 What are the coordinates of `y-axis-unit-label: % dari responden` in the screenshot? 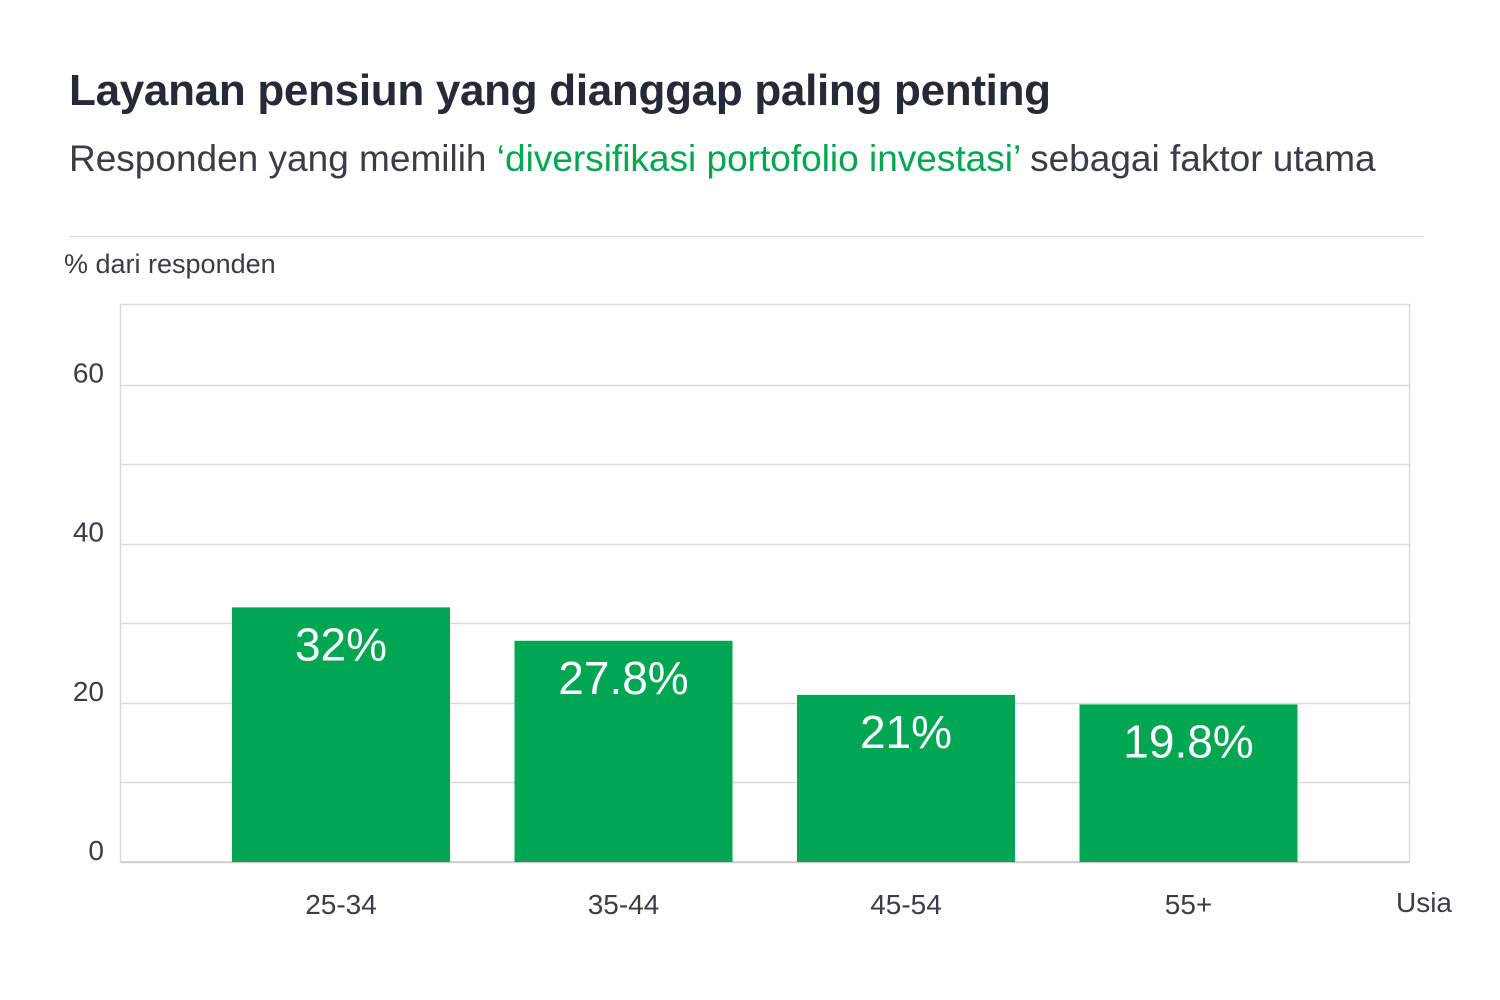 It's located at (170, 264).